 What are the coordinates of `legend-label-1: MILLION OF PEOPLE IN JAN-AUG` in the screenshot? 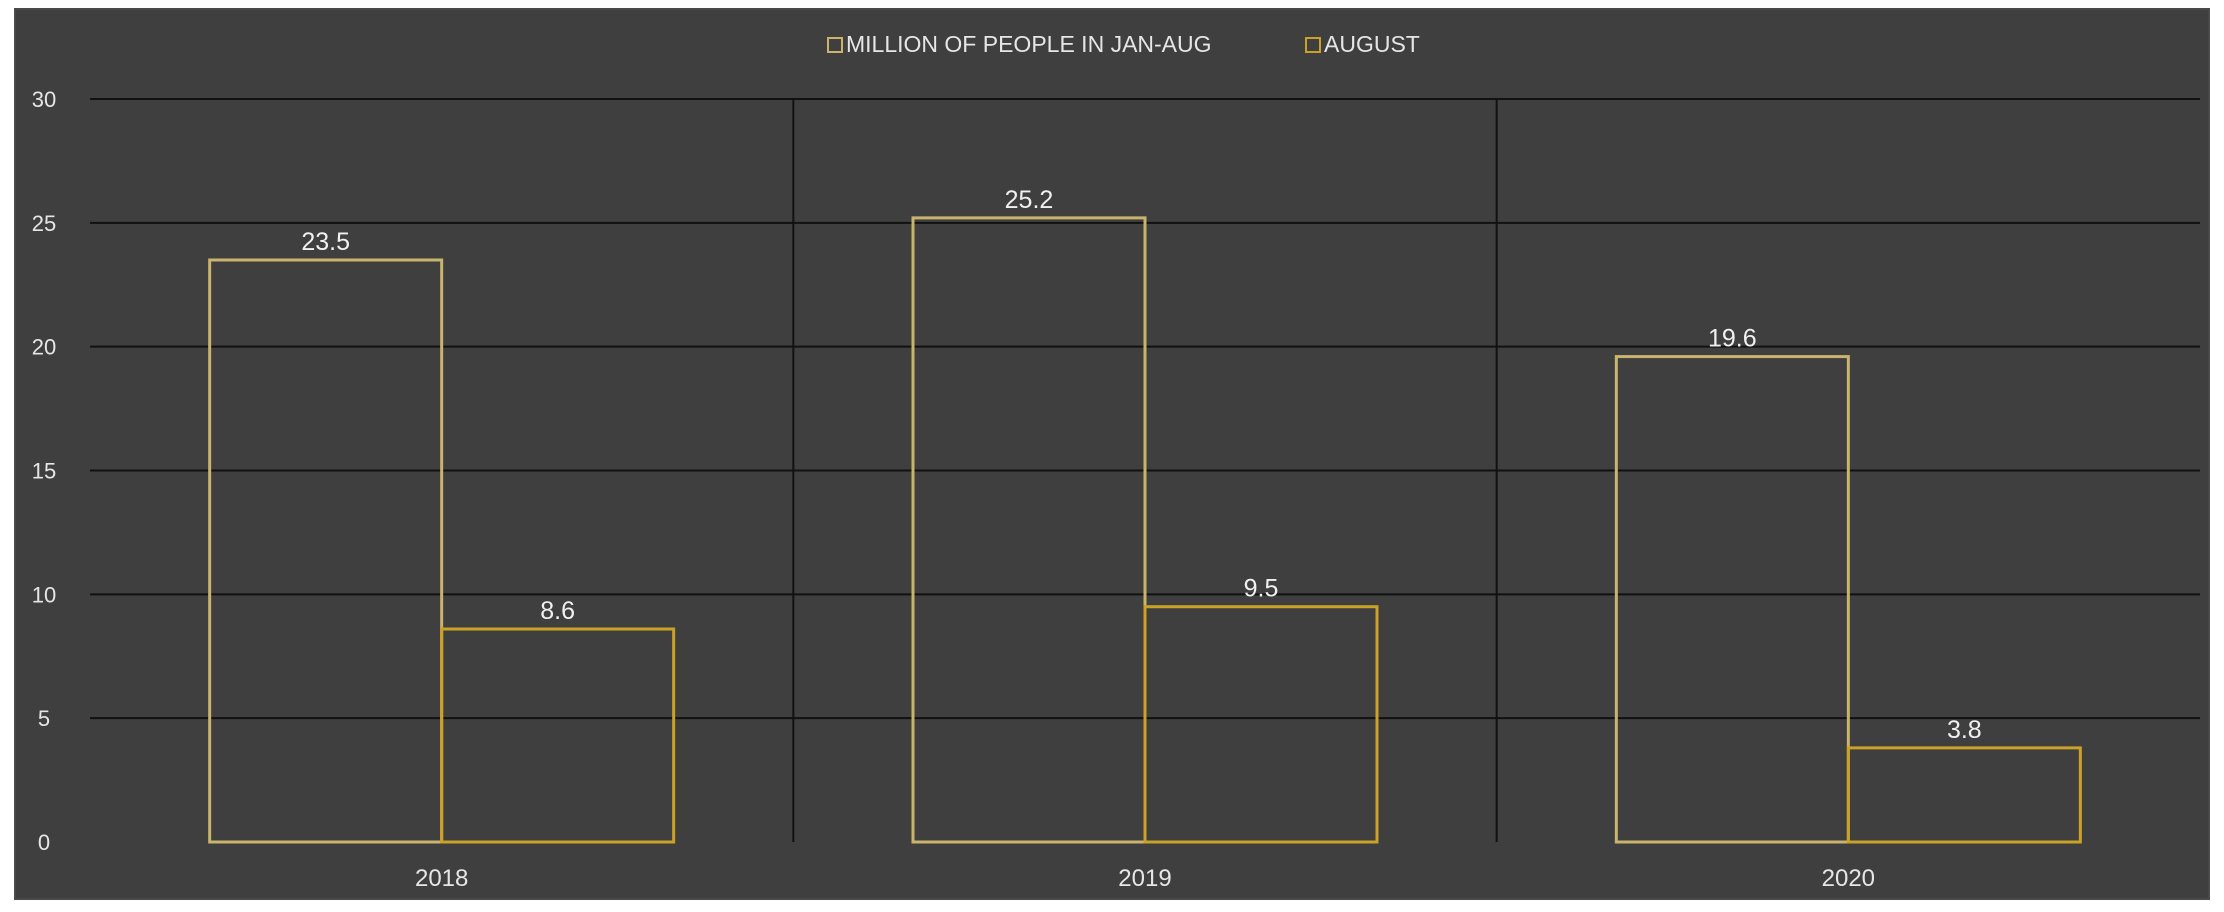 It's located at (1029, 44).